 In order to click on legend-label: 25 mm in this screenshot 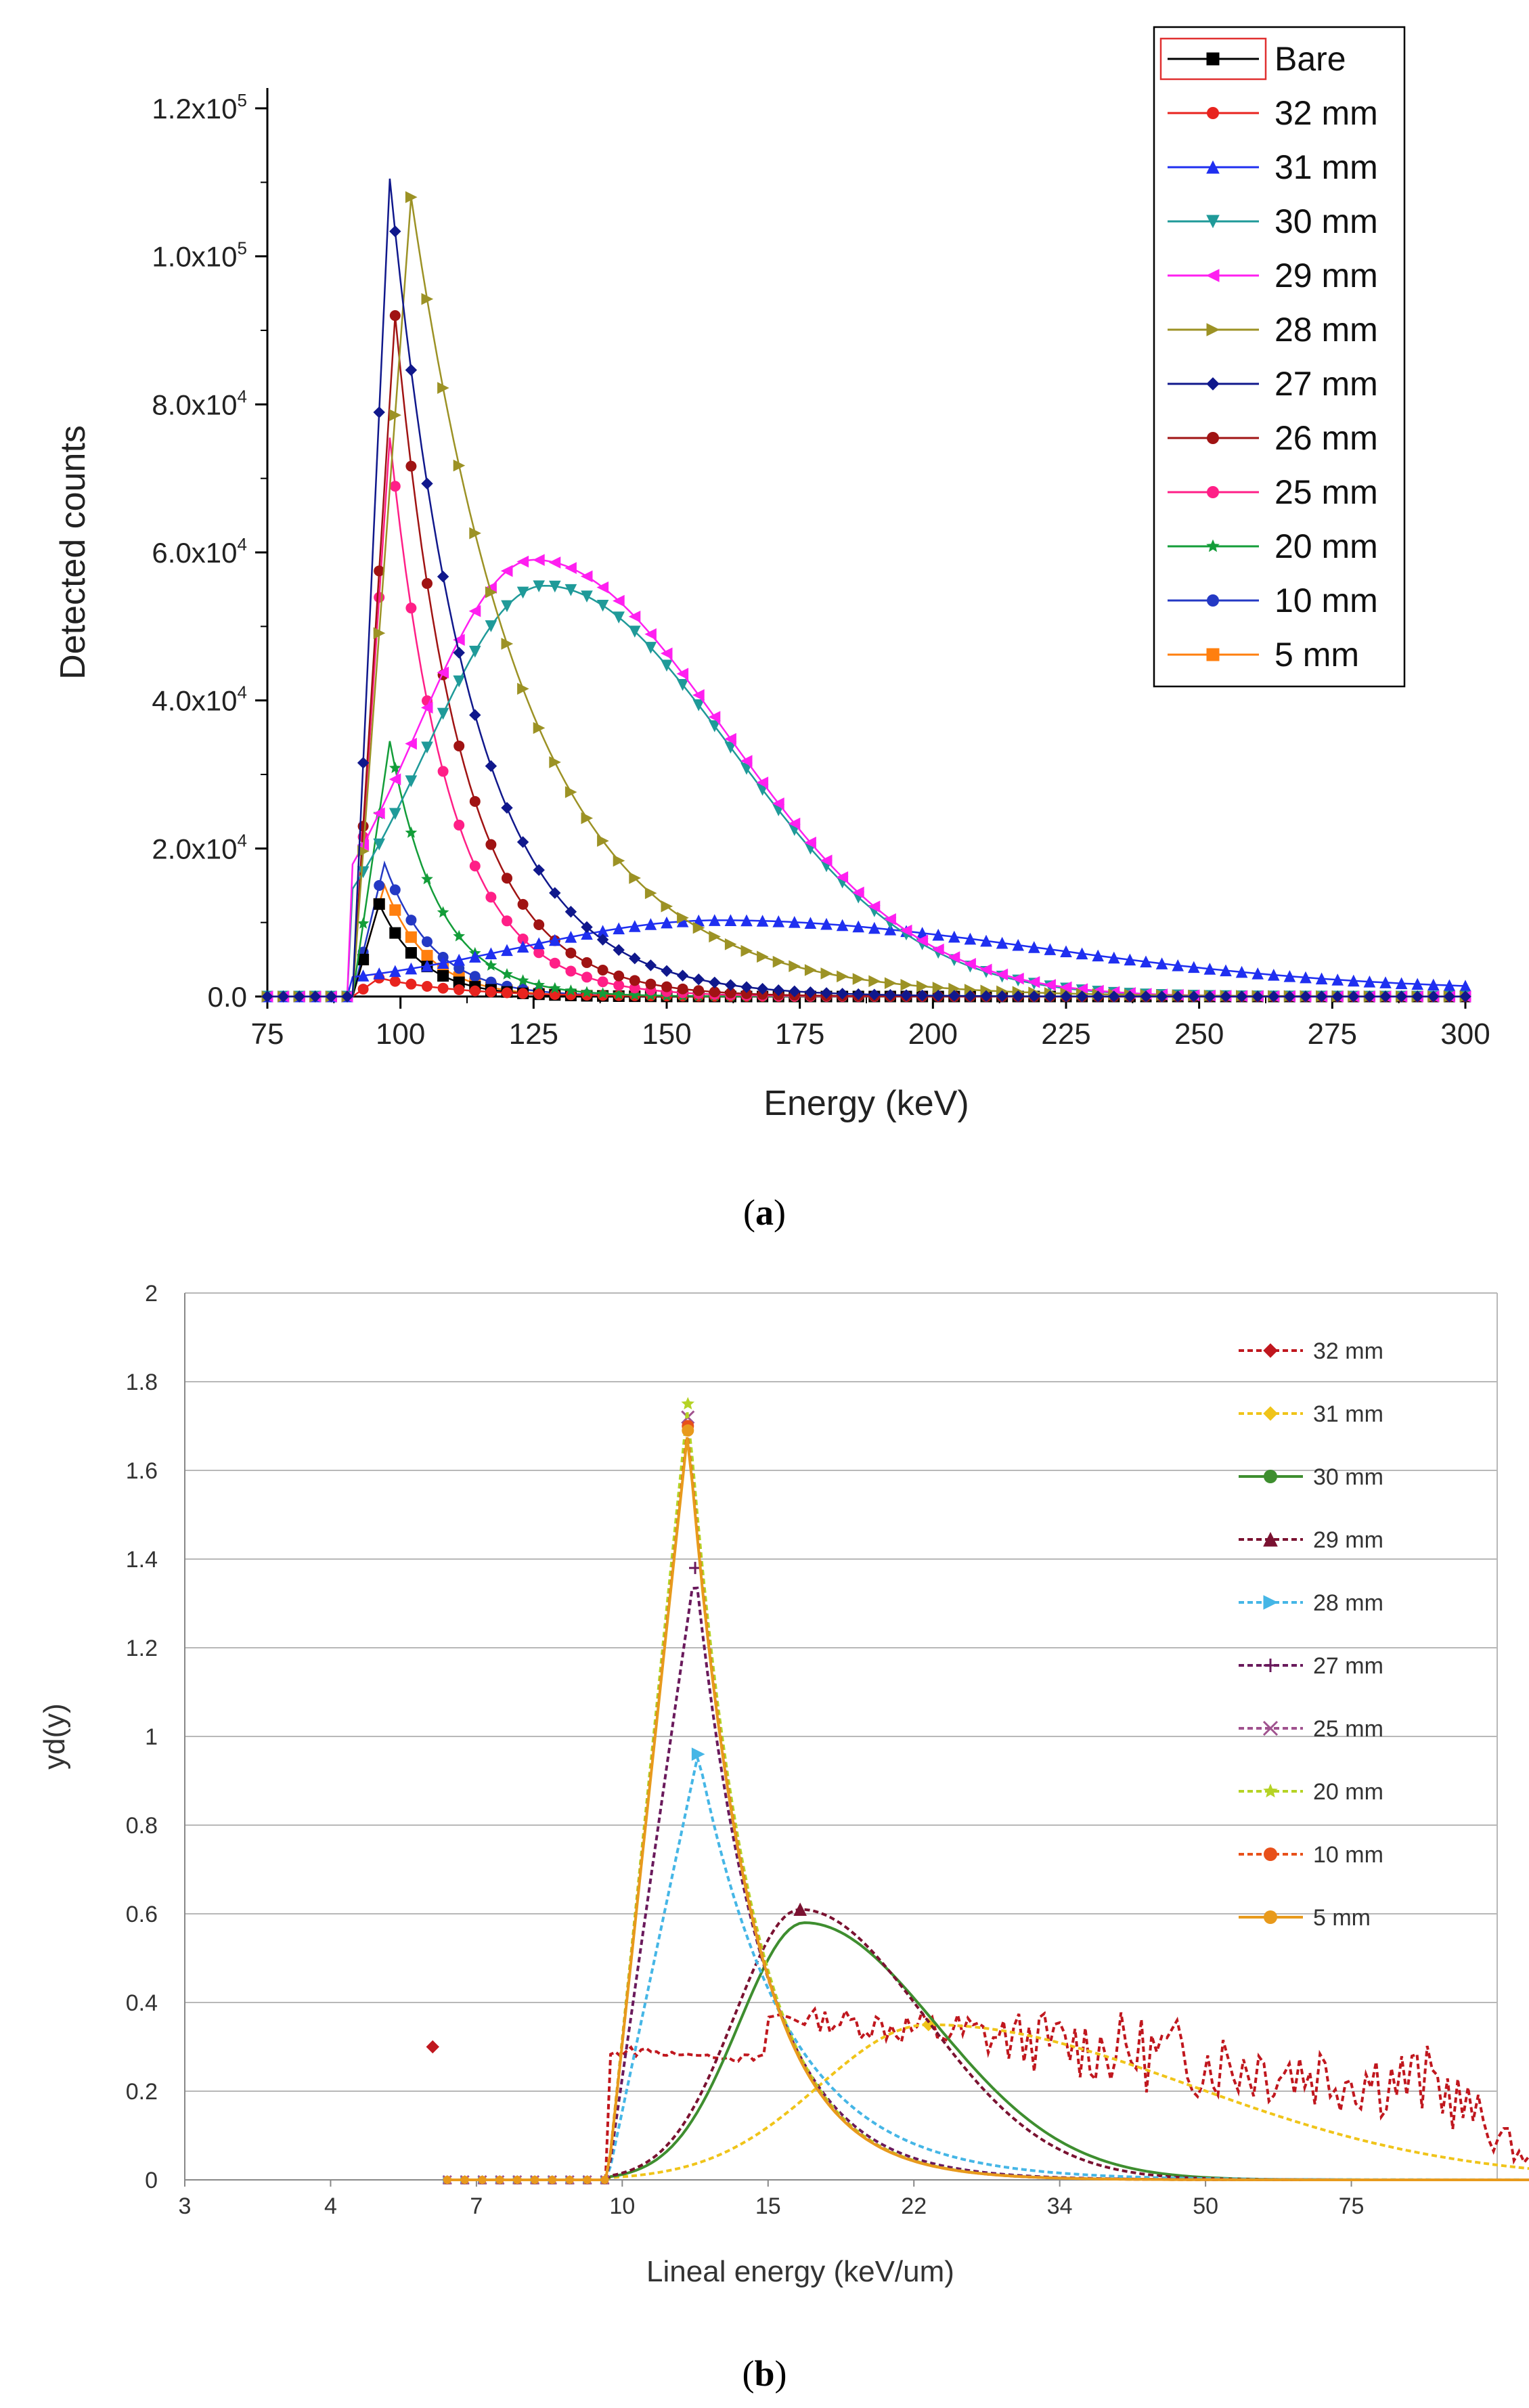, I will do `click(1348, 1729)`.